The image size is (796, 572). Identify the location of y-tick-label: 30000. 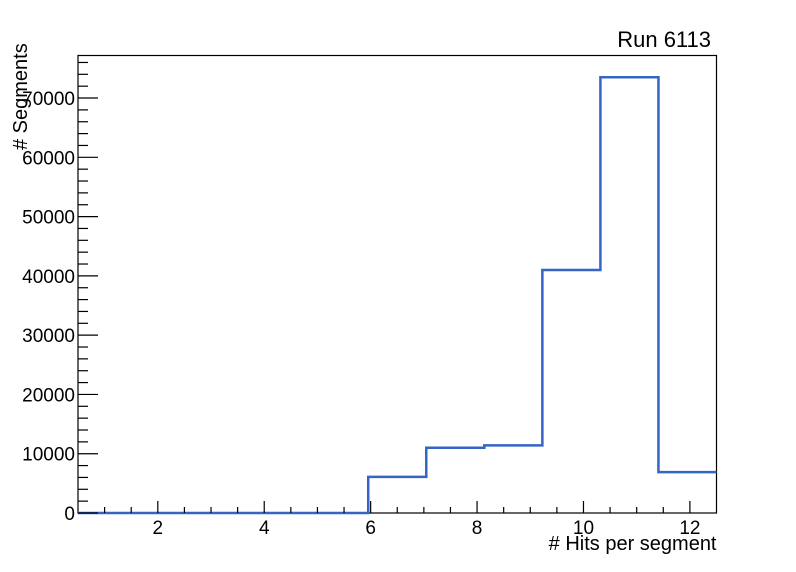
(48, 336).